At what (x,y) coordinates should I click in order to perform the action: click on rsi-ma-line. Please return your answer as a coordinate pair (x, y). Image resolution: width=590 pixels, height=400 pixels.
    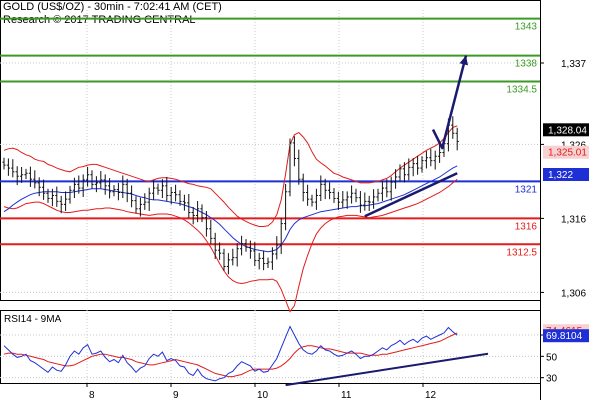
    Looking at the image, I should click on (230, 355).